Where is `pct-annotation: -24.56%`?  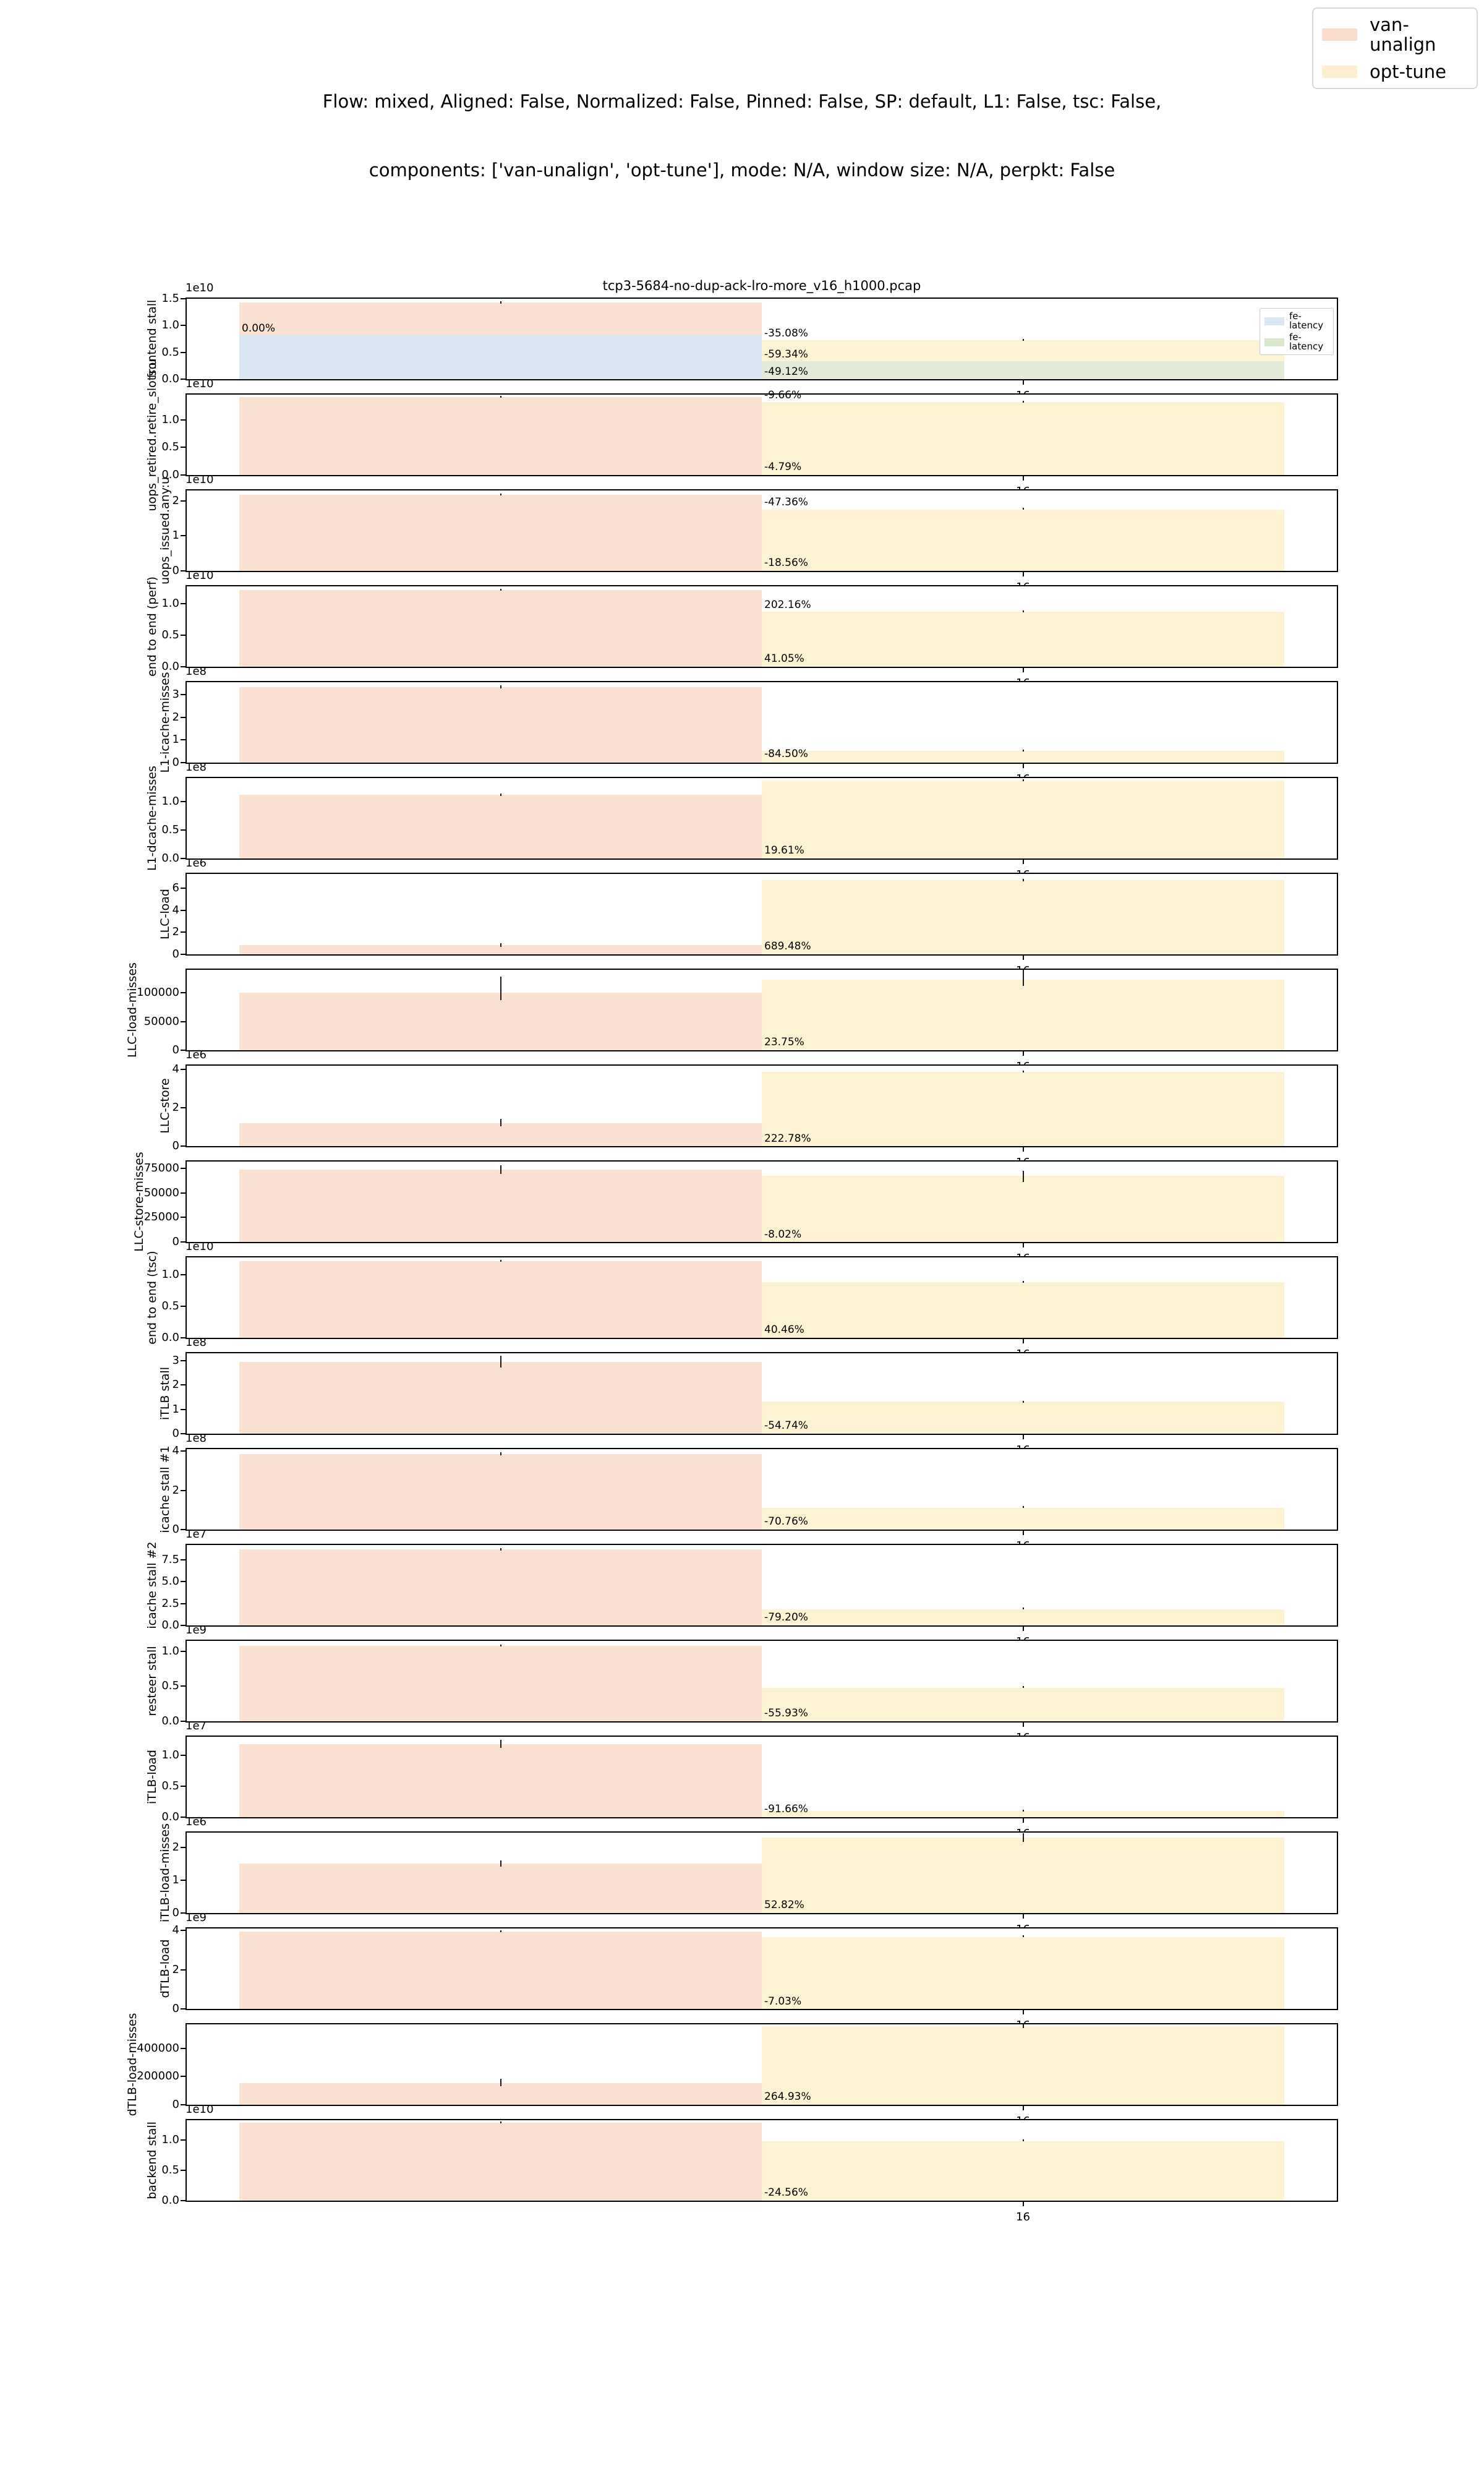 pct-annotation: -24.56% is located at coordinates (786, 2192).